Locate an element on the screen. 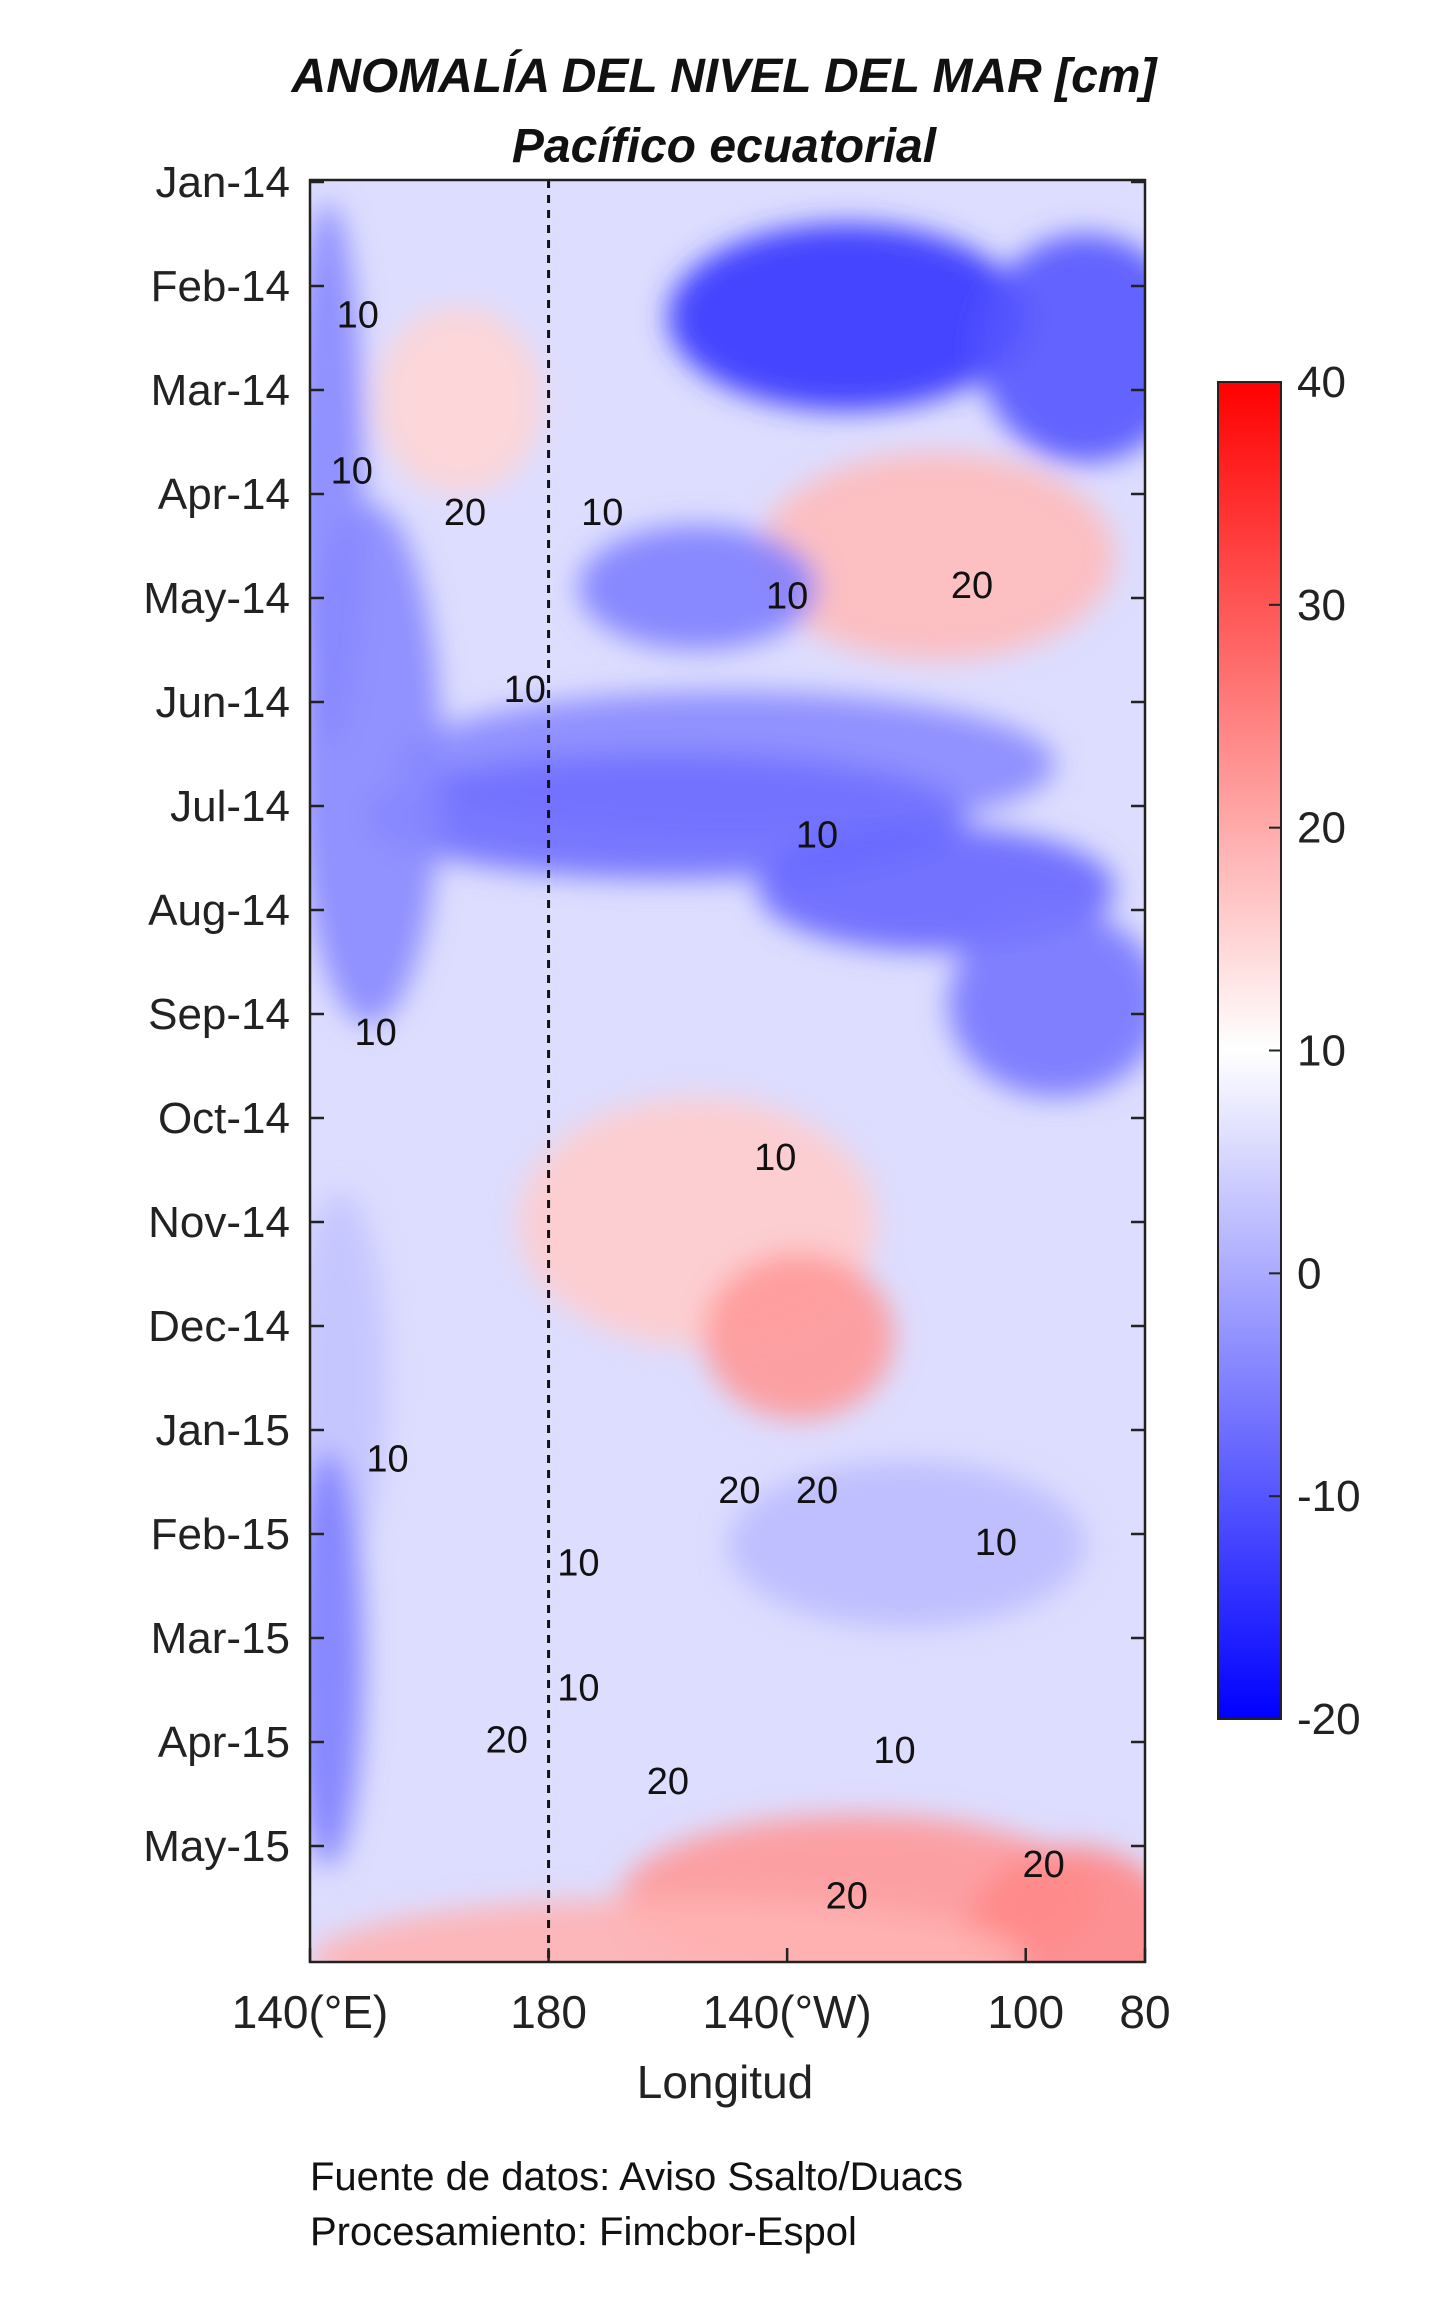 This screenshot has width=1449, height=2321. x-tick-label: 100 is located at coordinates (1025, 2012).